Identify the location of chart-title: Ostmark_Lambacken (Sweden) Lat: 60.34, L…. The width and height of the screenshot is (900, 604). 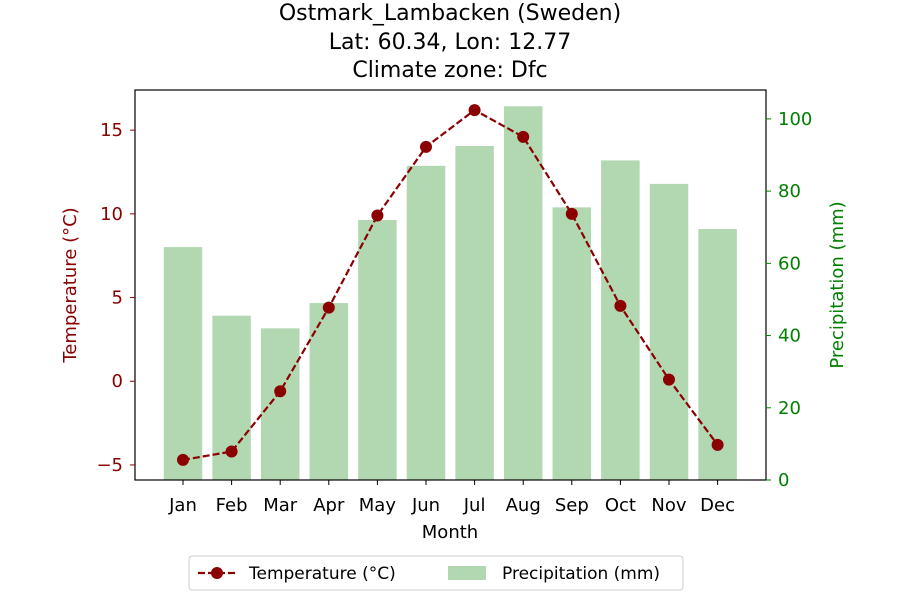
(450, 42).